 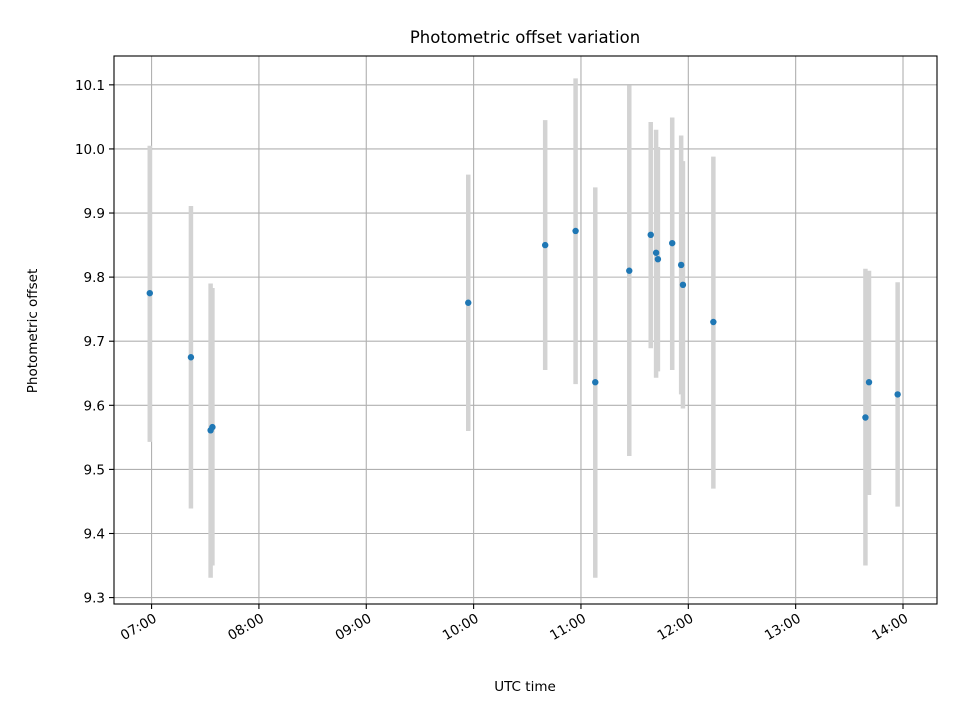 I want to click on y-tick-label: 10.1, so click(x=90, y=86).